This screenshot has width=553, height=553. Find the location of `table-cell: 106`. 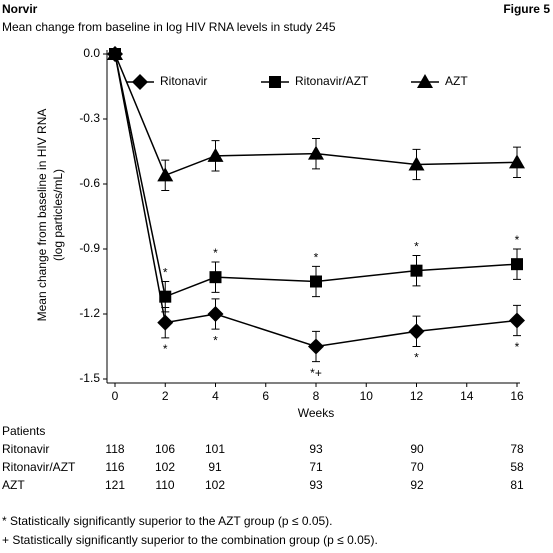

table-cell: 106 is located at coordinates (165, 449).